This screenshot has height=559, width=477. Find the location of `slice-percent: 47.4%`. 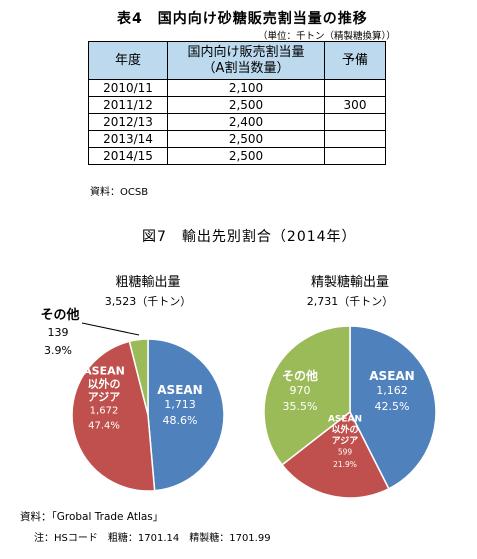

slice-percent: 47.4% is located at coordinates (104, 426).